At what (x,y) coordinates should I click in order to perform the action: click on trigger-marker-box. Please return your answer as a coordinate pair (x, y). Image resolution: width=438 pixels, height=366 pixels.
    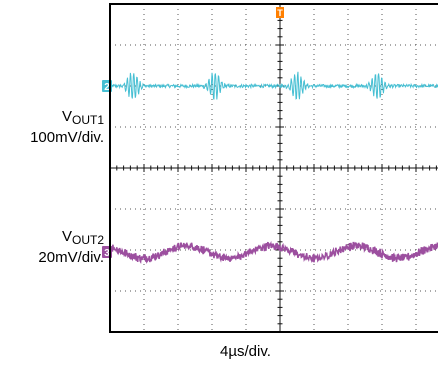
    Looking at the image, I should click on (280, 12).